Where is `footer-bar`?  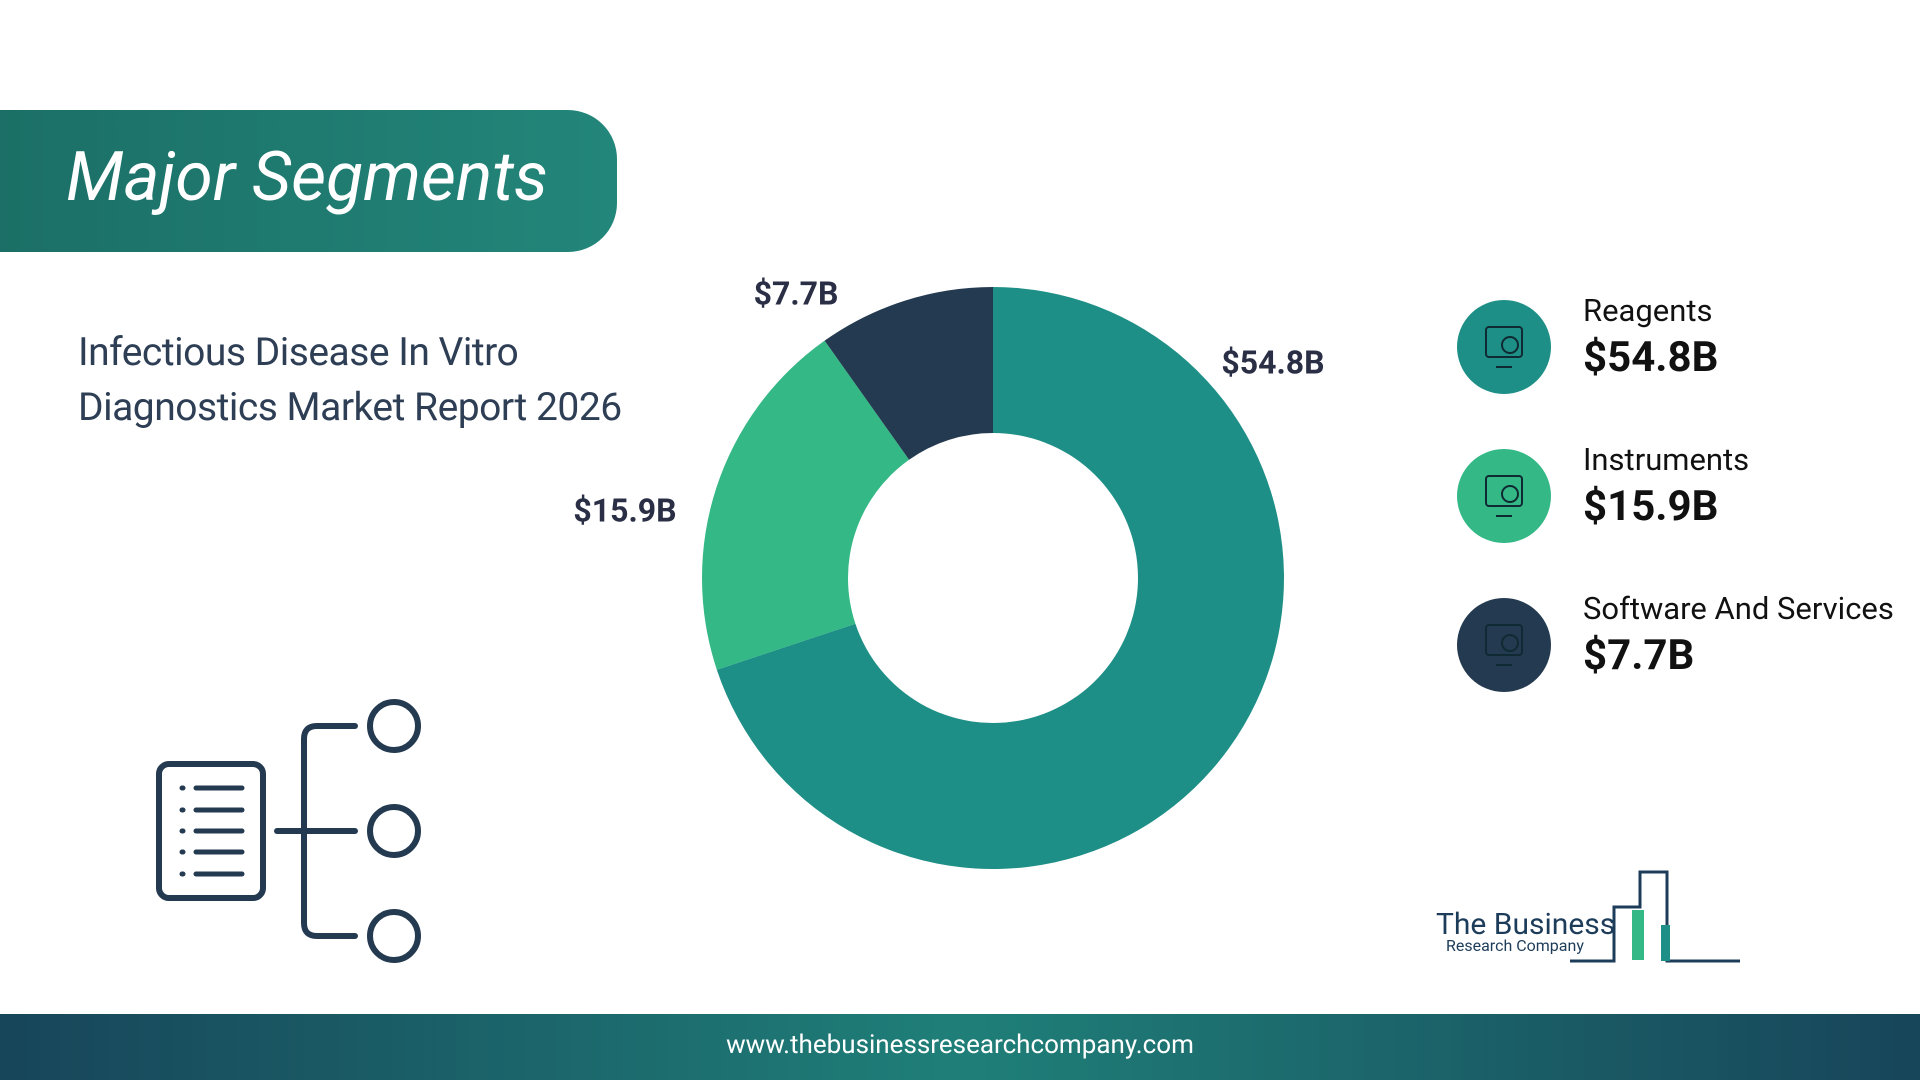
footer-bar is located at coordinates (960, 1047).